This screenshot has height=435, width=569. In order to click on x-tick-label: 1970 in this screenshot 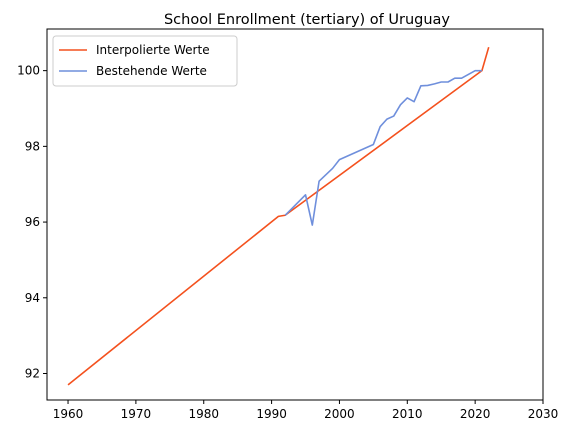, I will do `click(136, 414)`.